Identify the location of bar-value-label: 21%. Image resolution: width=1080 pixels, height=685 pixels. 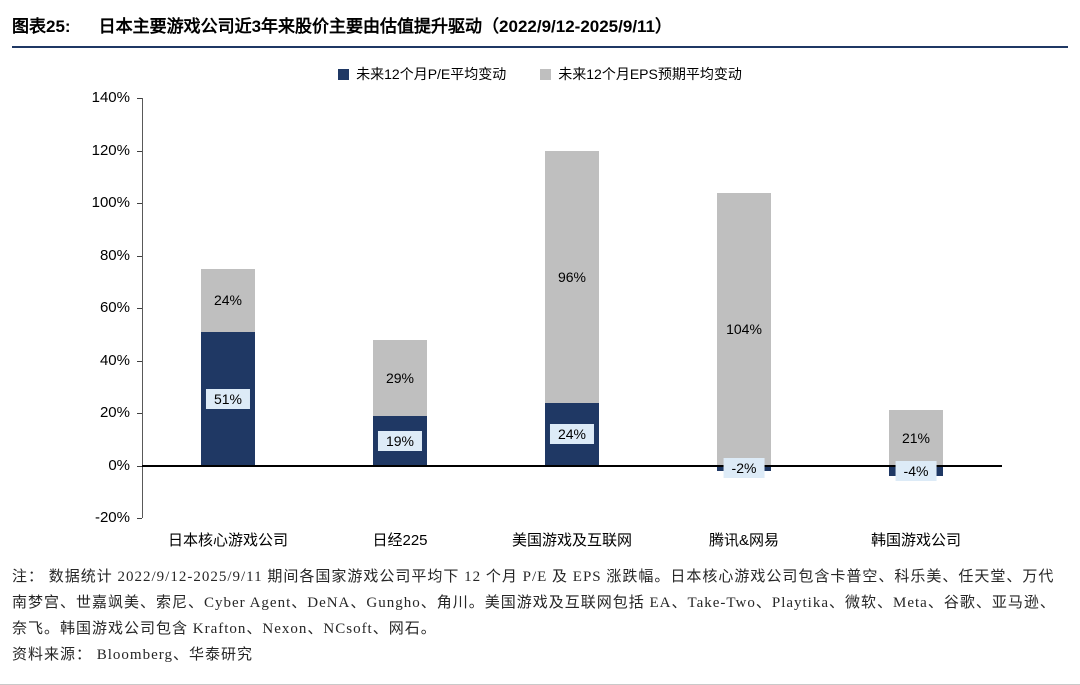
(916, 437).